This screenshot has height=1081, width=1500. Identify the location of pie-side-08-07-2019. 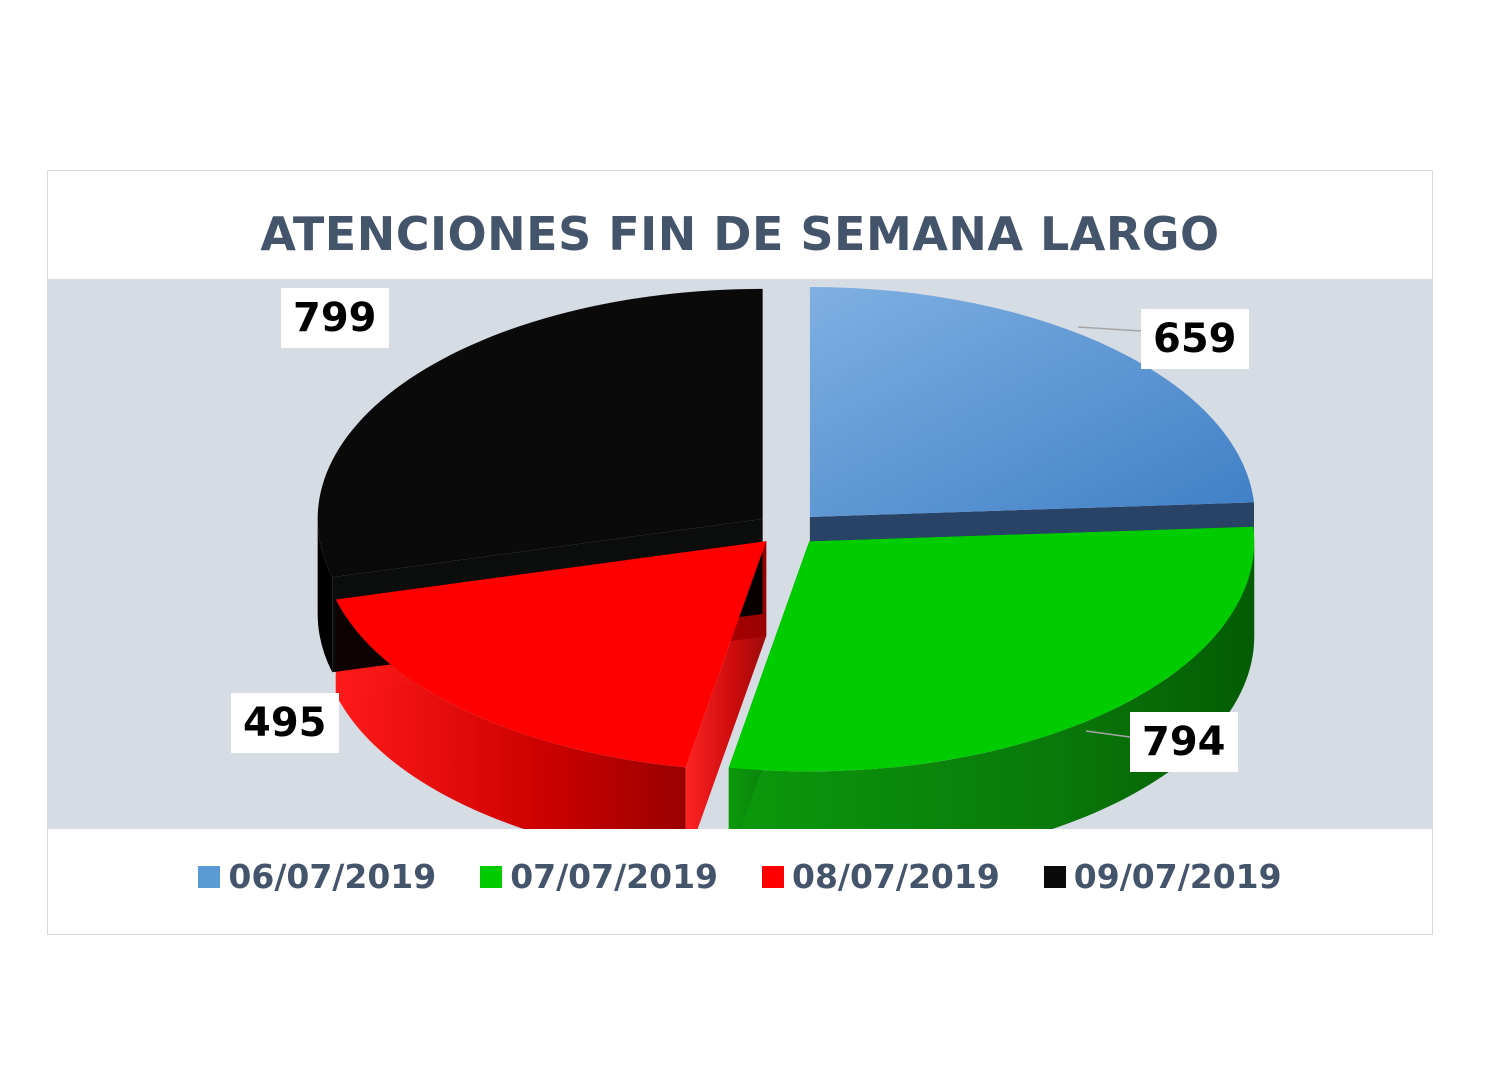
(510, 714).